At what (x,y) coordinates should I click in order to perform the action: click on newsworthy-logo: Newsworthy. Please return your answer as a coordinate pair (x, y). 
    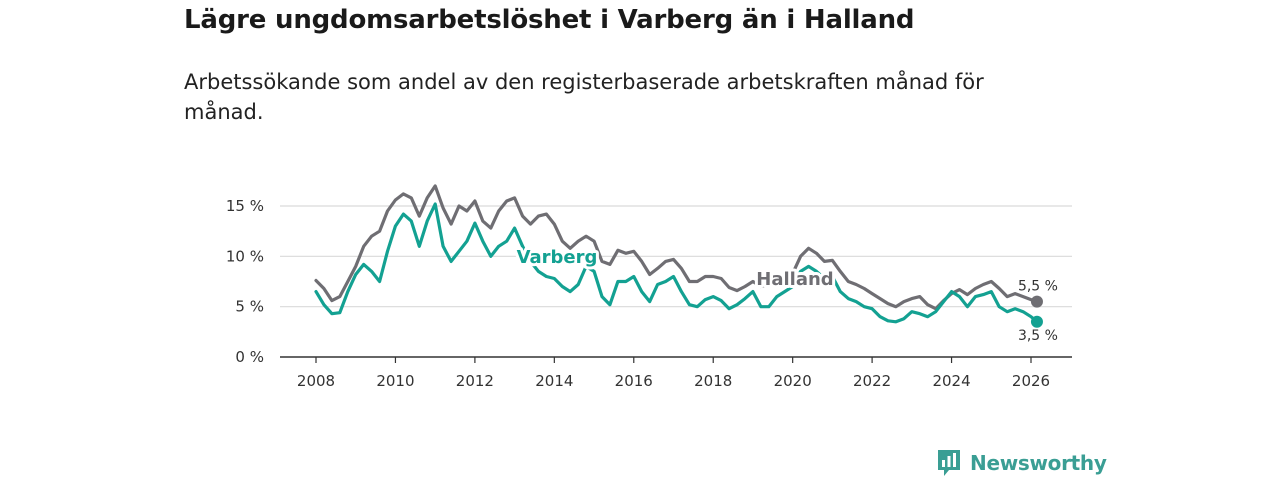
    Looking at the image, I should click on (1021, 463).